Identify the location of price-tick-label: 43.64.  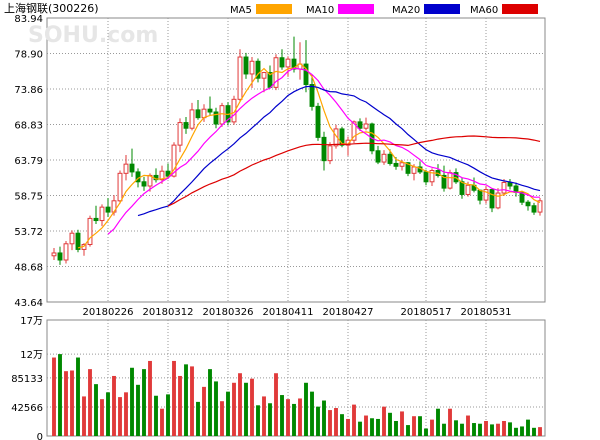
(28, 303).